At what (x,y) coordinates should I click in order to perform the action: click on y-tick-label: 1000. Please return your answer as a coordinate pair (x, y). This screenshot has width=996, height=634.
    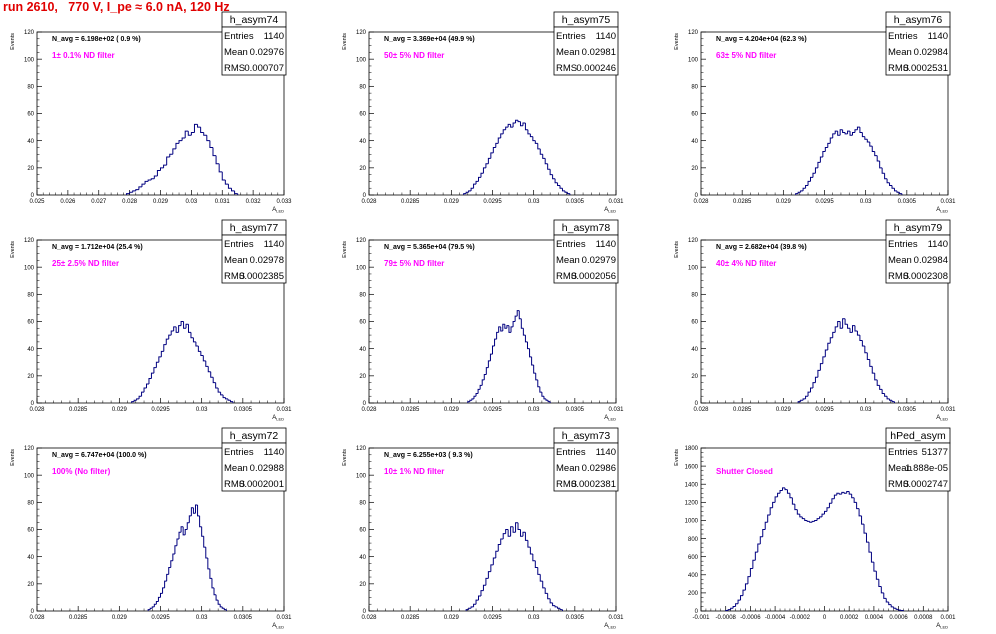
    Looking at the image, I should click on (692, 522).